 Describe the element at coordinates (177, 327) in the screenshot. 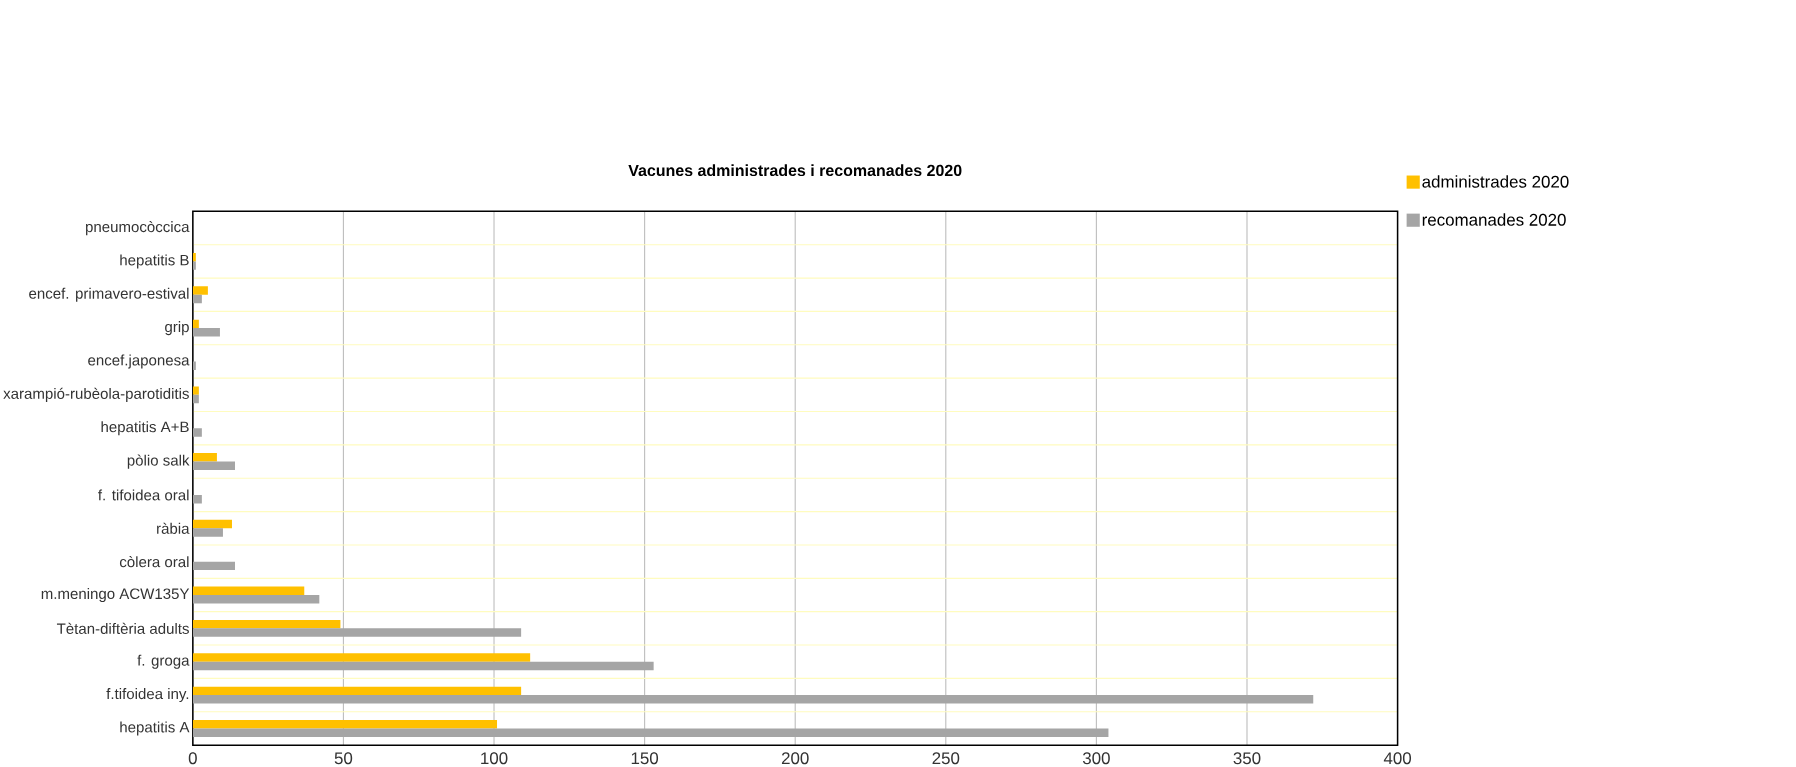

I see `y-tick-label: grip` at that location.